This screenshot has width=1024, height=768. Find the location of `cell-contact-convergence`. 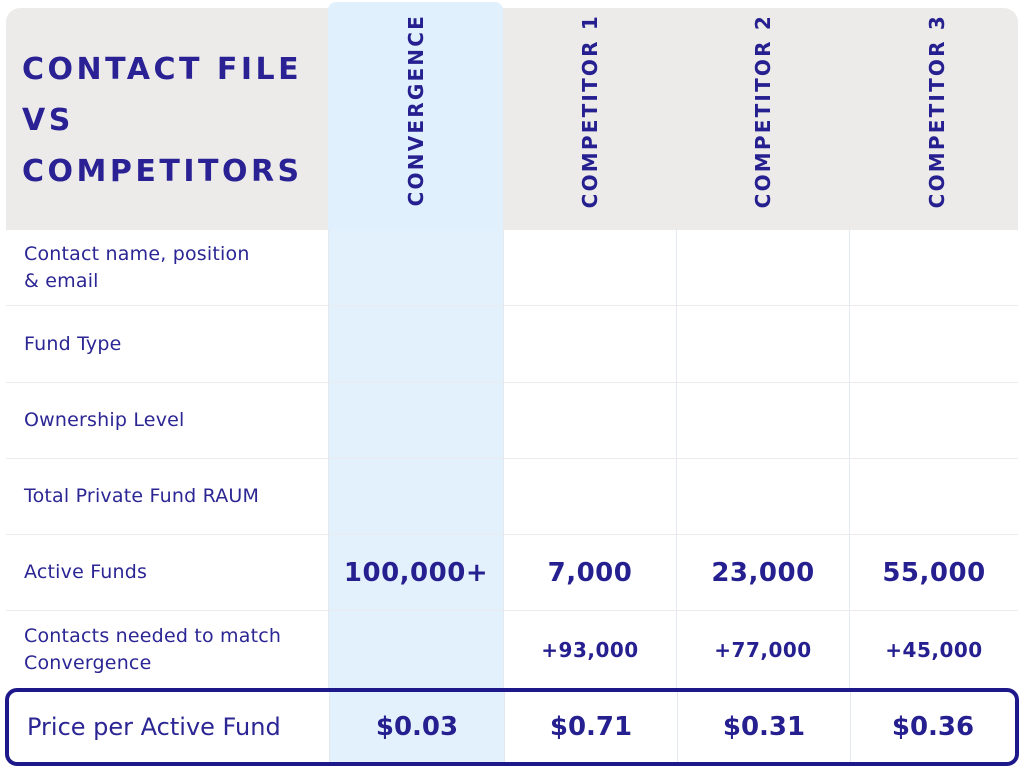

cell-contact-convergence is located at coordinates (415, 268).